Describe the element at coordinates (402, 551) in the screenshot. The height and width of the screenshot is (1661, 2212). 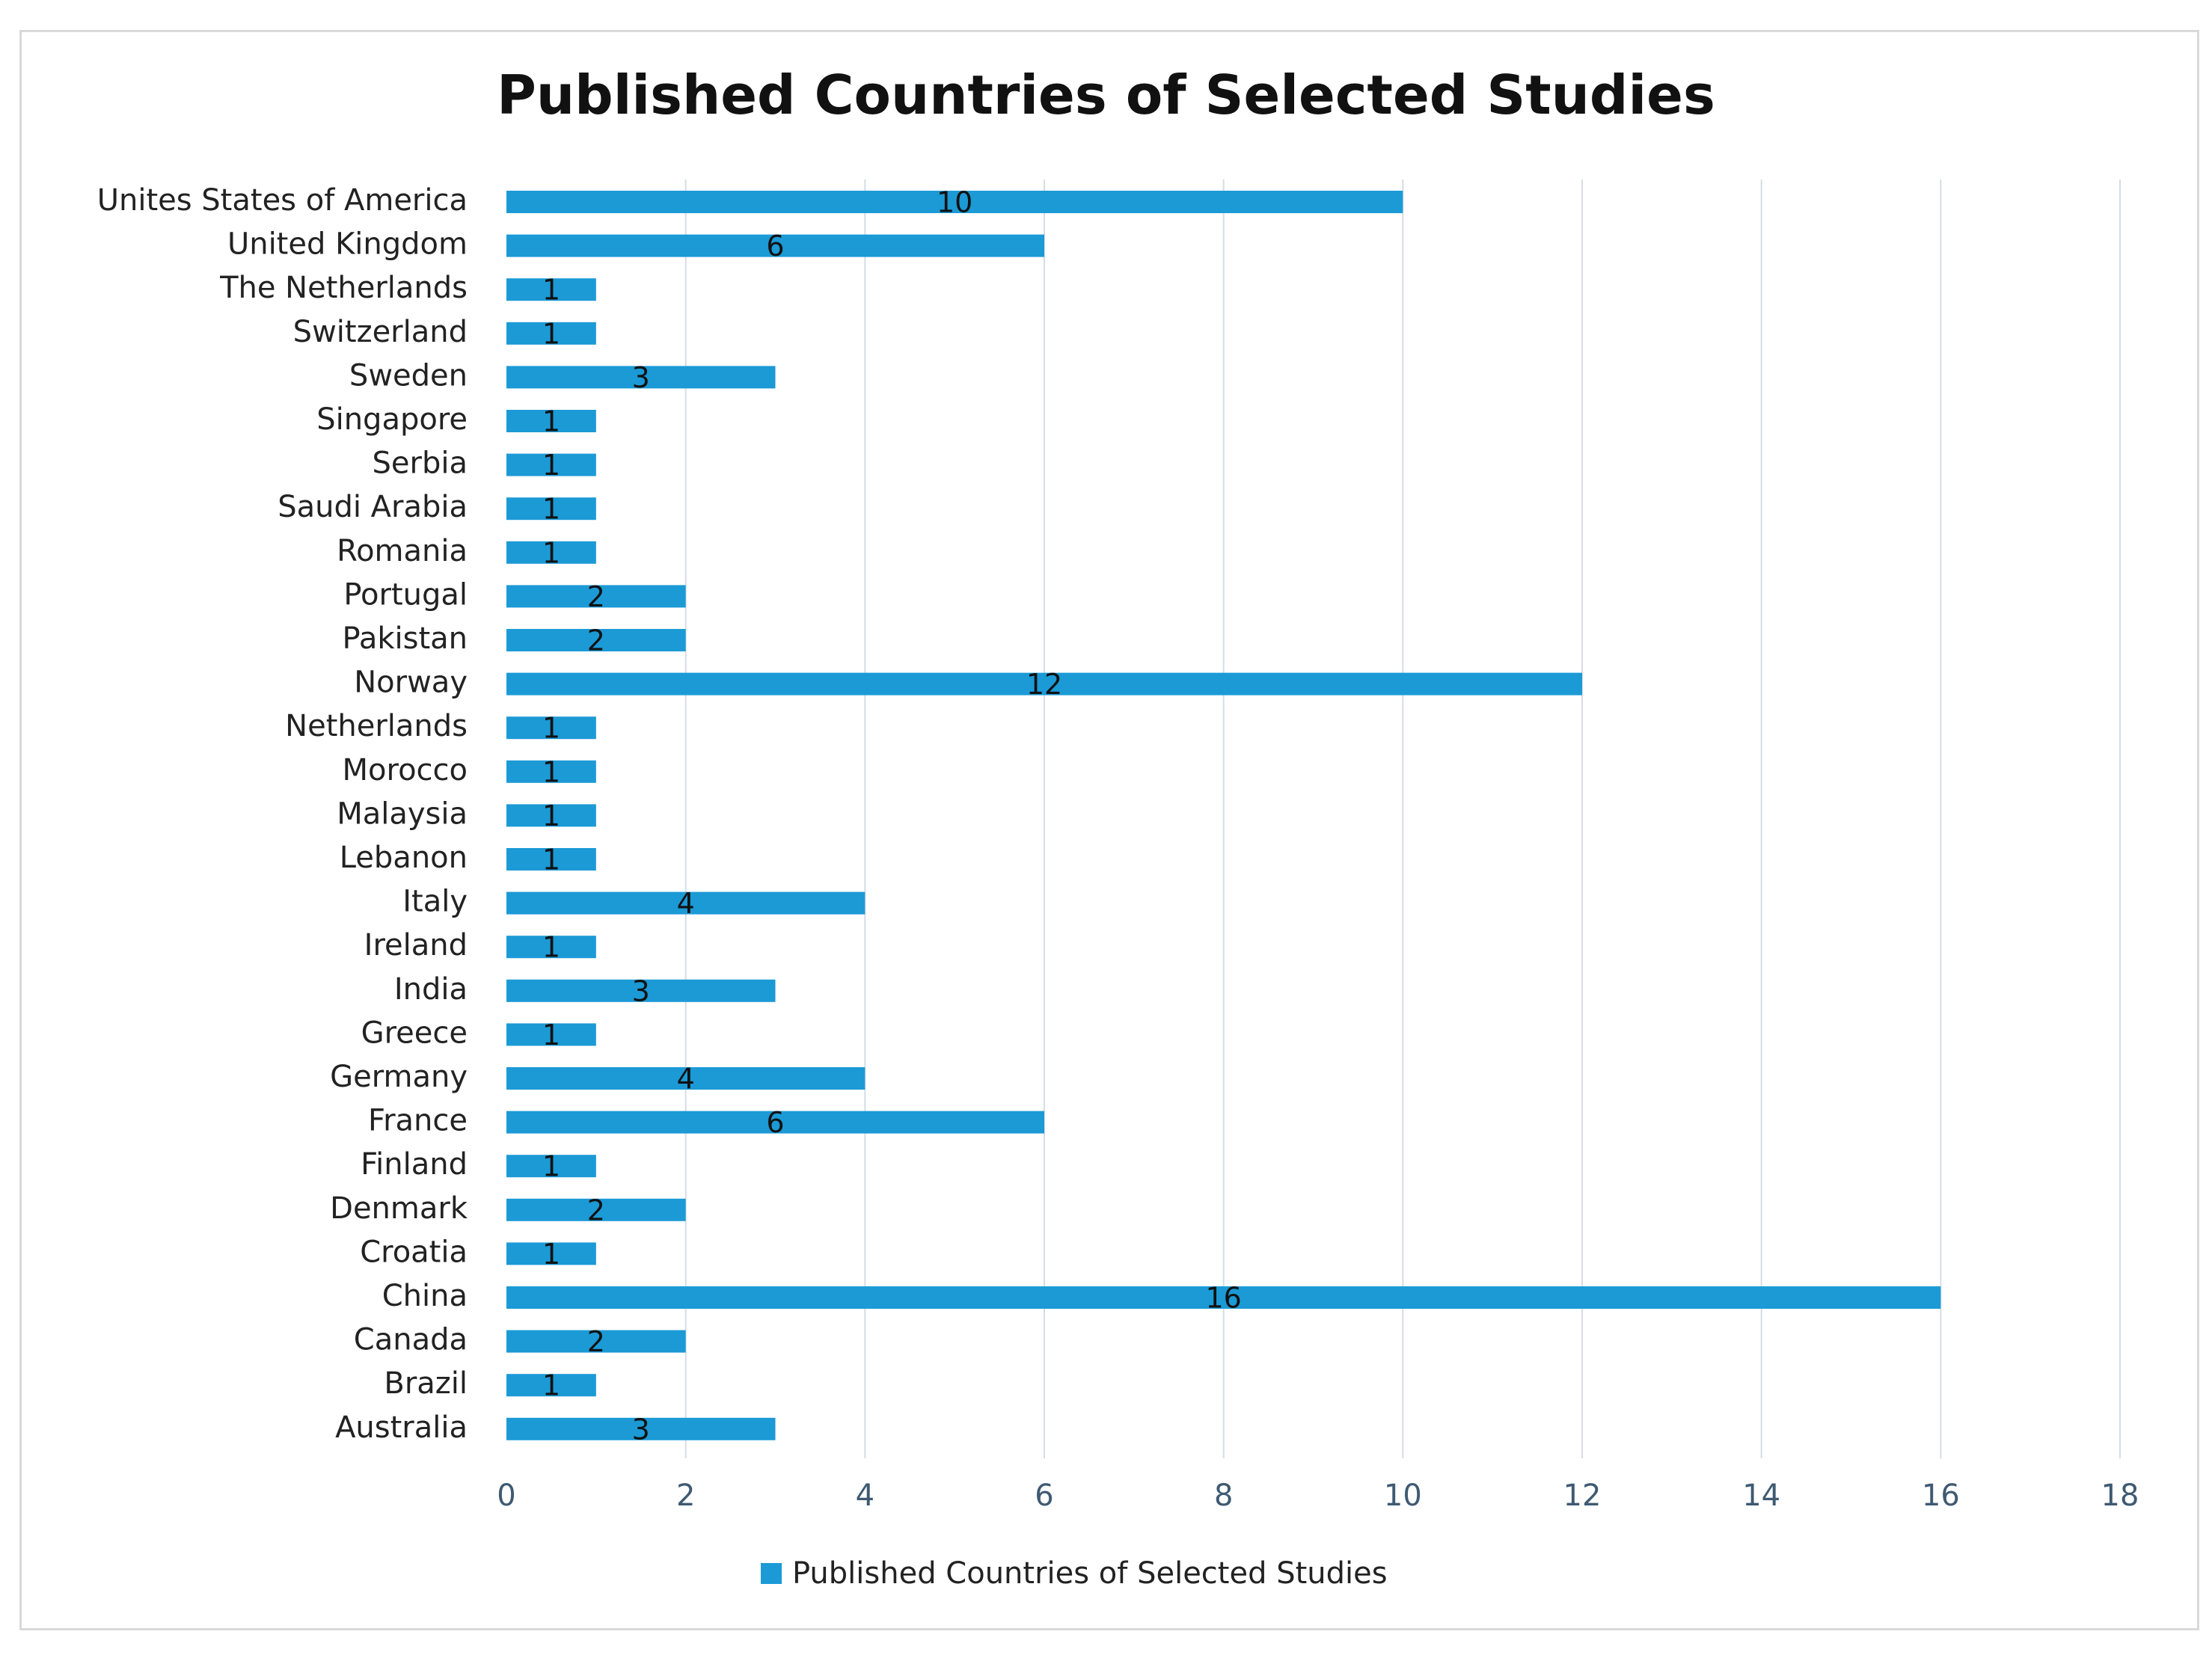
I see `category-label: Romania` at that location.